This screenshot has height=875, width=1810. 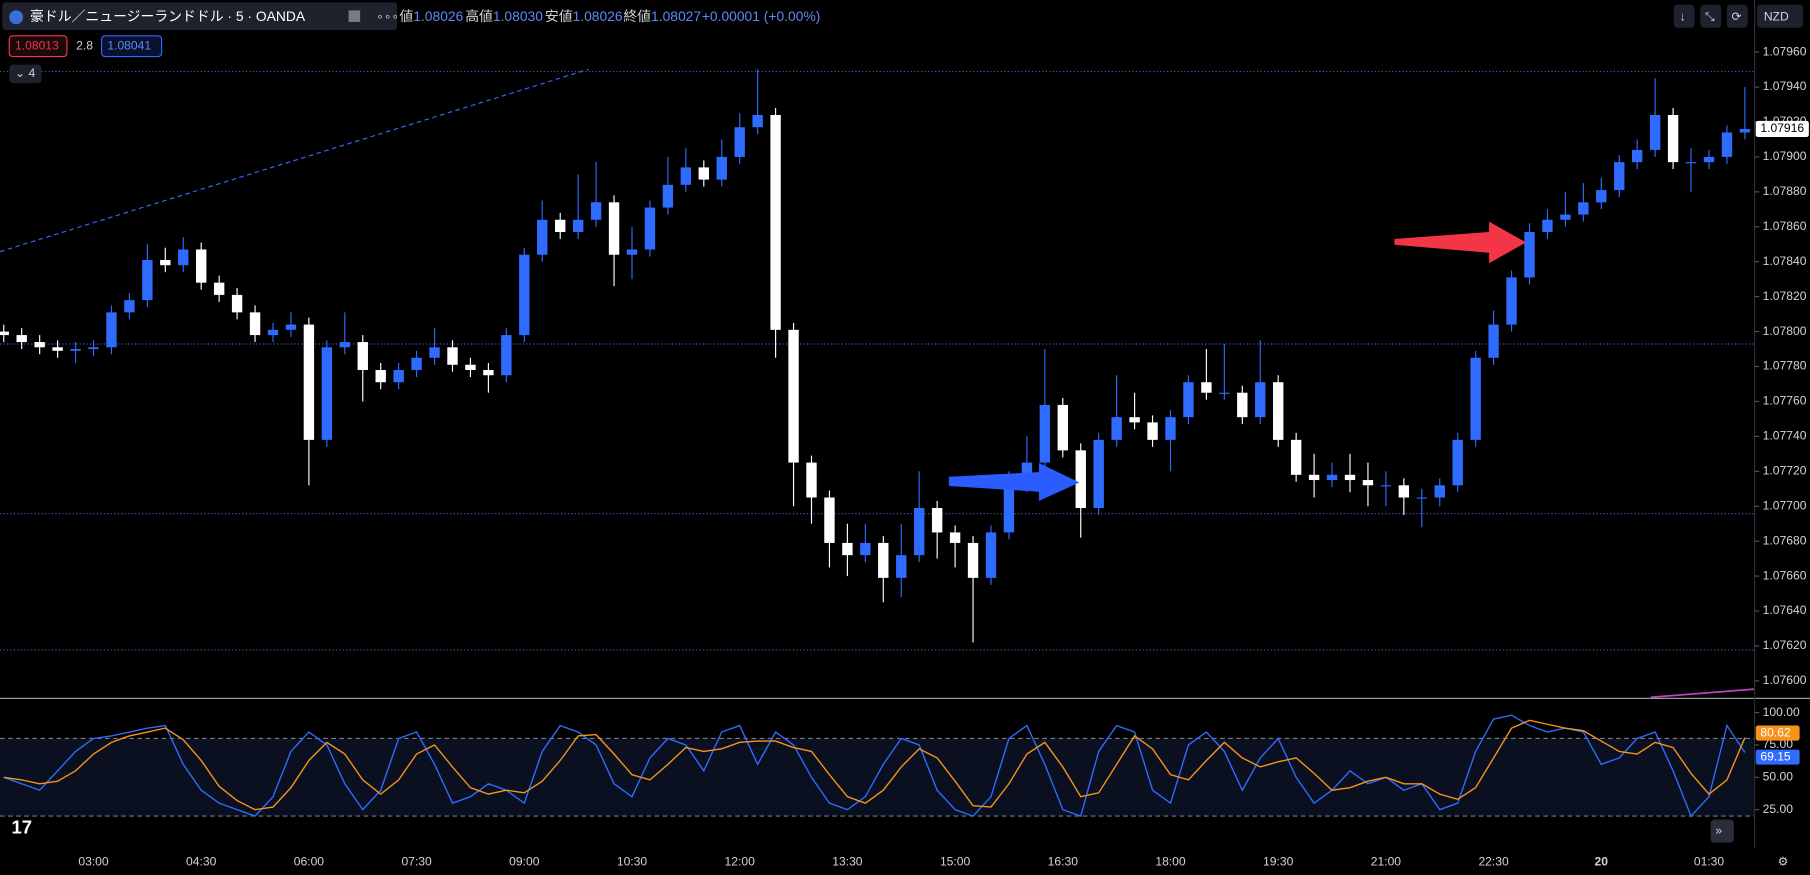 I want to click on y-tick-label: 1.07640, so click(x=1785, y=610).